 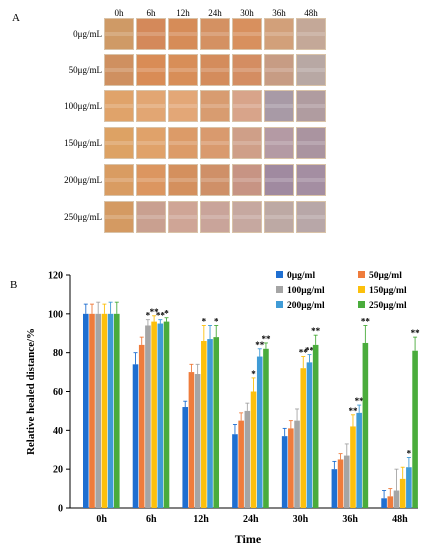 I want to click on well-image-2-48h, so click(x=311, y=106).